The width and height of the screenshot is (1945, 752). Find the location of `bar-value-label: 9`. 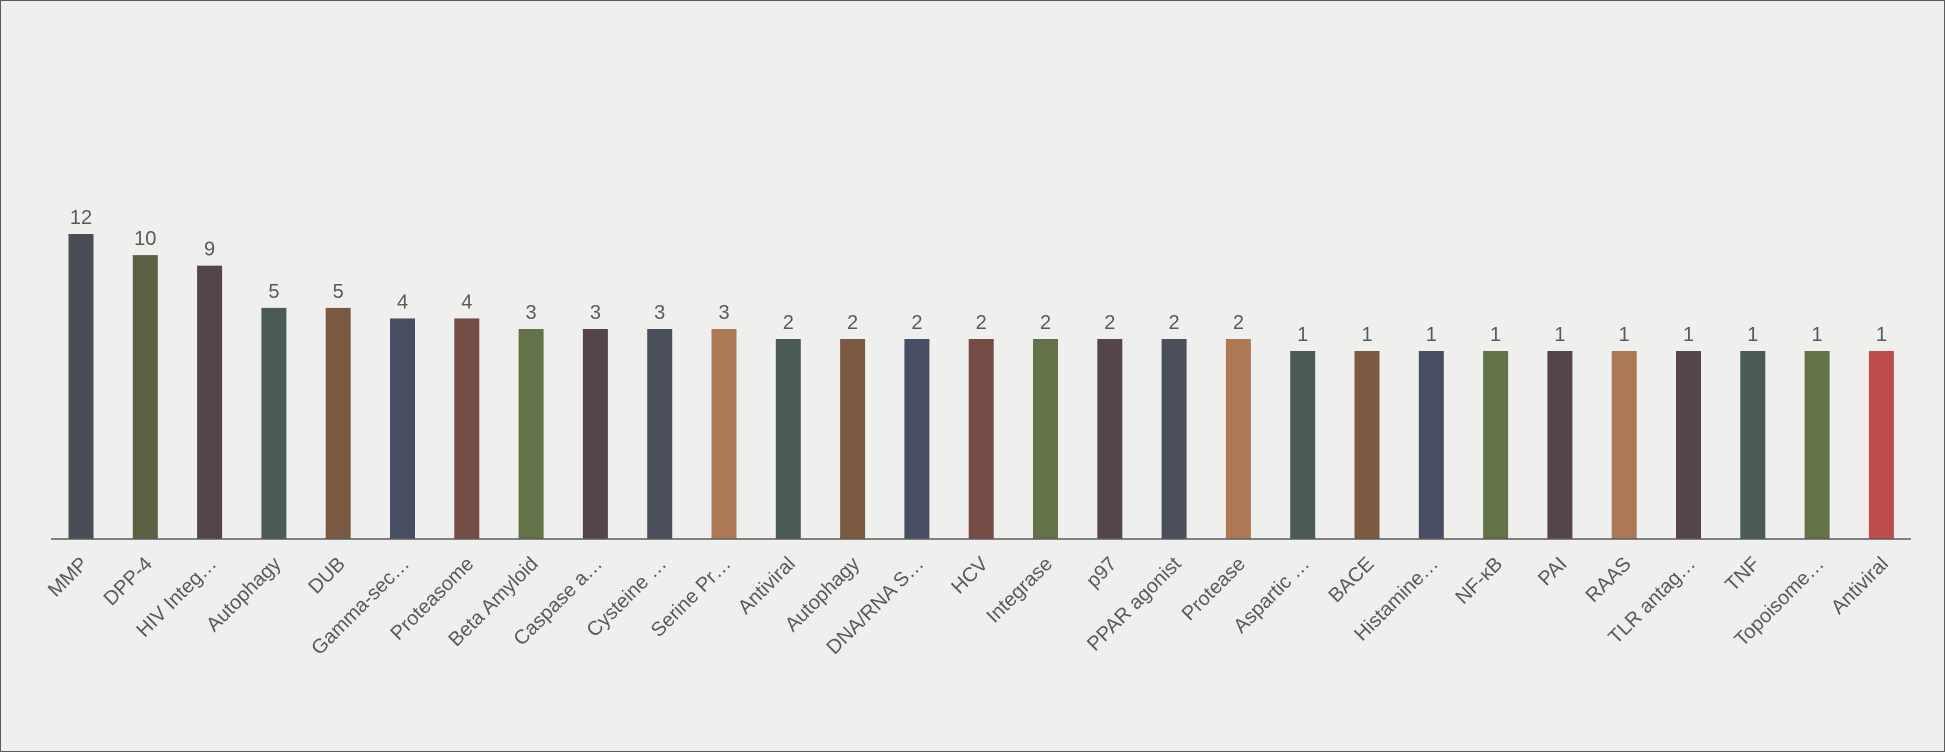

bar-value-label: 9 is located at coordinates (209, 250).